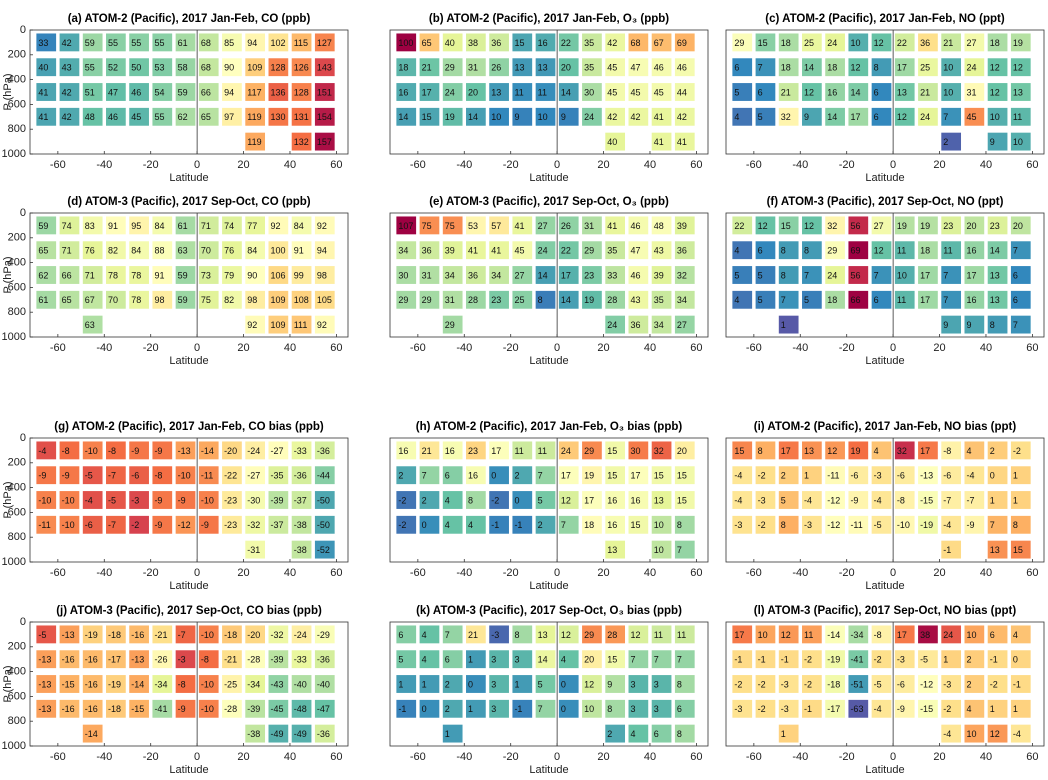 Image resolution: width=1048 pixels, height=780 pixels. I want to click on cell-label: 61, so click(183, 43).